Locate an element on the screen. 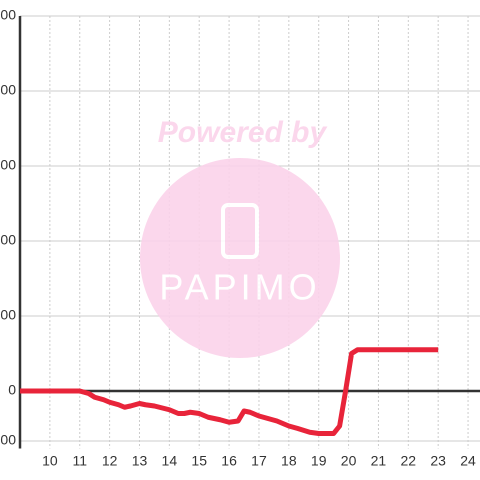 Image resolution: width=480 pixels, height=480 pixels. x-tick-label: 10 is located at coordinates (50, 461).